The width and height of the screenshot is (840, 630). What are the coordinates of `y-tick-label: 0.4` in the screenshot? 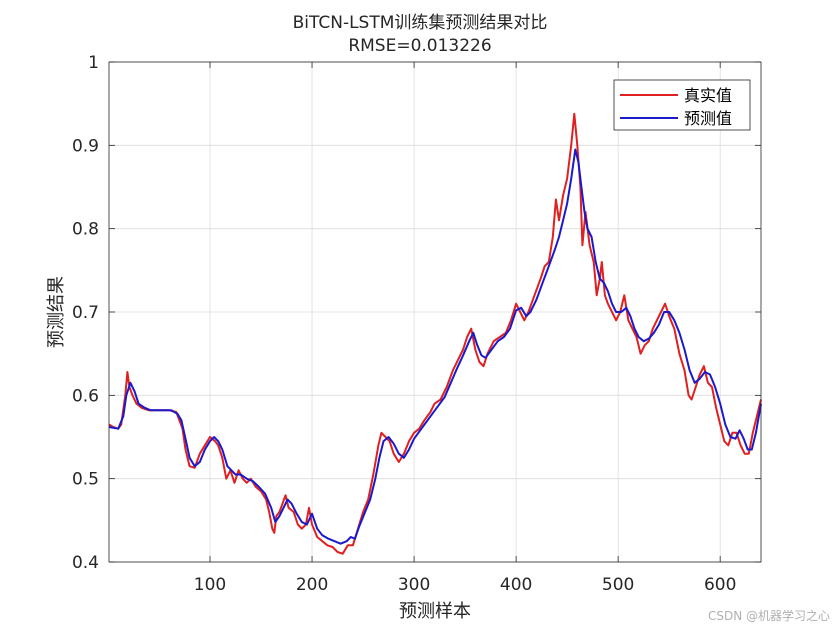 It's located at (85, 563).